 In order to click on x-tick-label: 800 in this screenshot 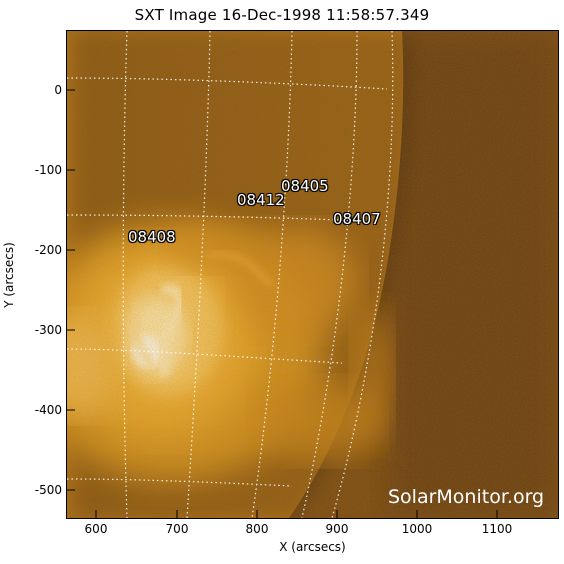, I will do `click(257, 529)`.